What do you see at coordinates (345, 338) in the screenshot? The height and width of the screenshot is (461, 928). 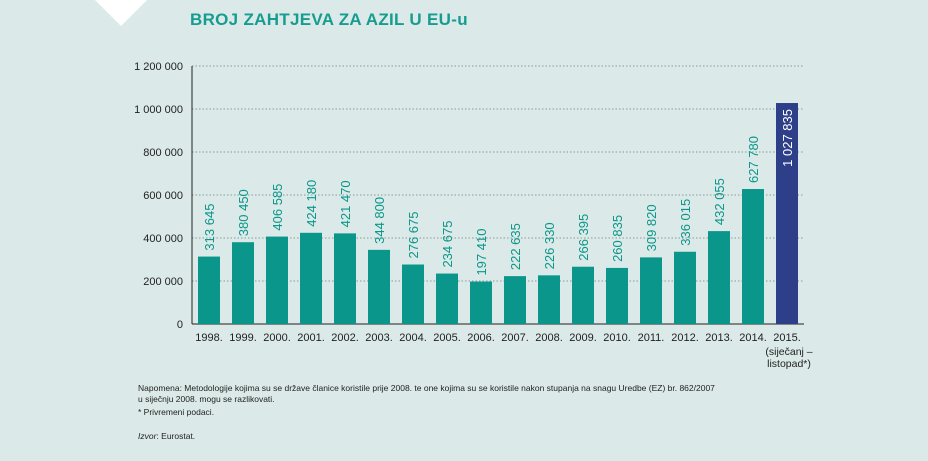 I see `x-tick-label: 2002.` at bounding box center [345, 338].